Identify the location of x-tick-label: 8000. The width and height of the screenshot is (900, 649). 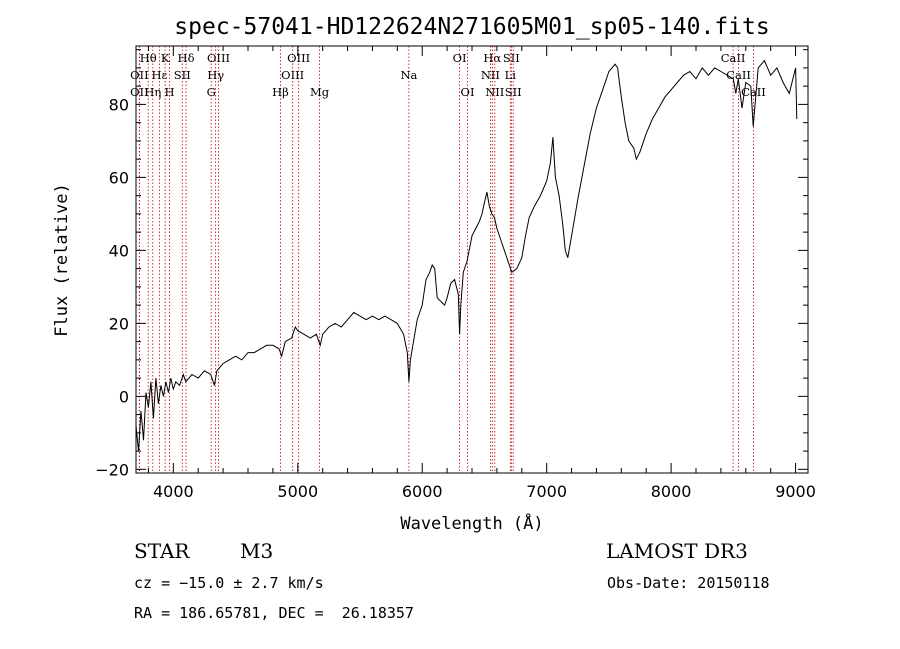
(671, 491).